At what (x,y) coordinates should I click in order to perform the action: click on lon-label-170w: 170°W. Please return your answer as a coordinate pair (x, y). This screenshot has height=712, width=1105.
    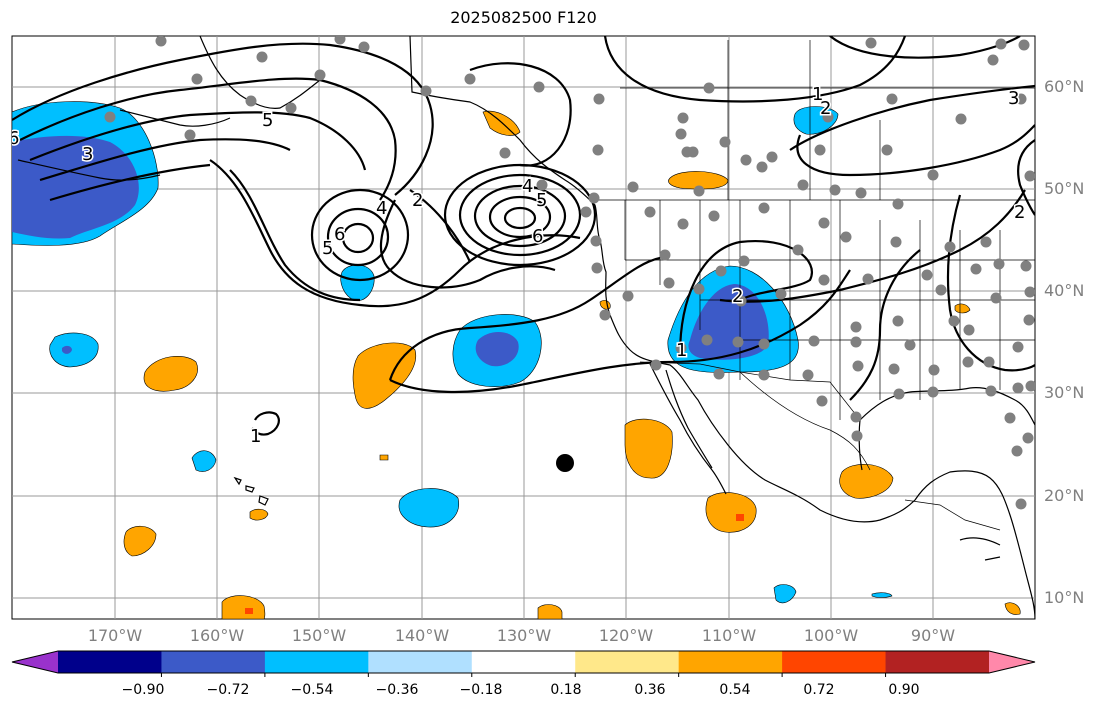
    Looking at the image, I should click on (115, 635).